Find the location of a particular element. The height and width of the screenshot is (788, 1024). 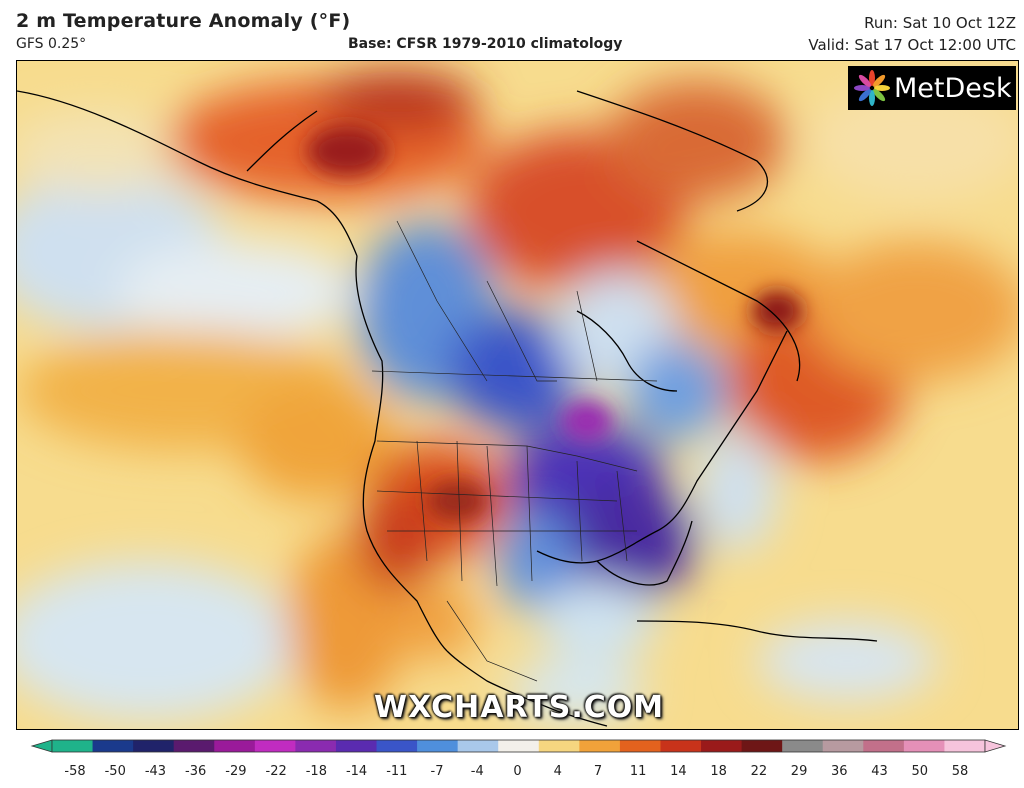

chart-title: 2 m Temperature Anomaly (°F) is located at coordinates (183, 21).